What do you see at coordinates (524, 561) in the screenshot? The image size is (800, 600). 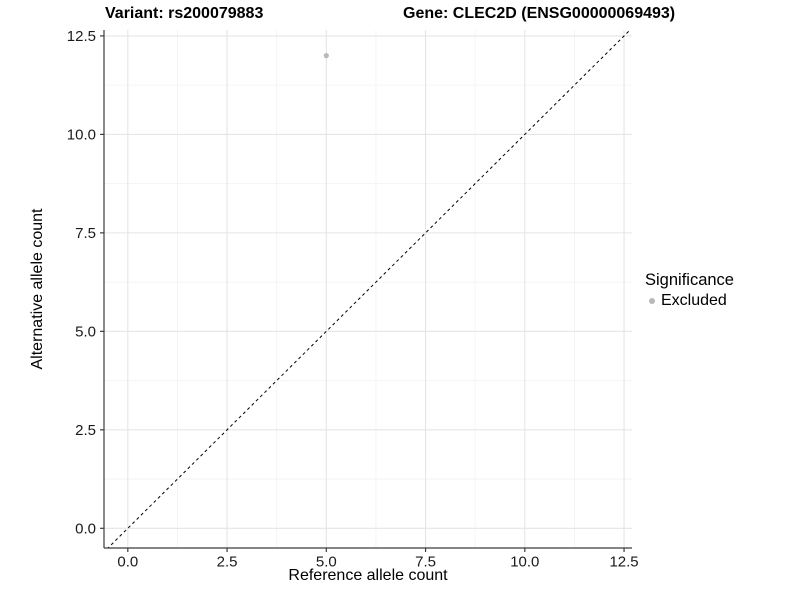 I see `x-tick-label: 10.0` at bounding box center [524, 561].